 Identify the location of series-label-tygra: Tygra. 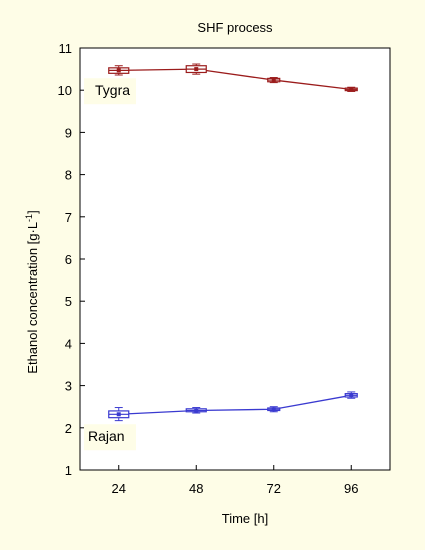
(112, 90).